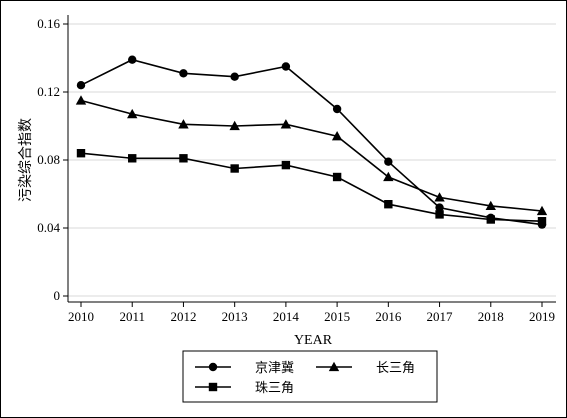  Describe the element at coordinates (542, 221) in the screenshot. I see `series-square-point-2019` at that location.